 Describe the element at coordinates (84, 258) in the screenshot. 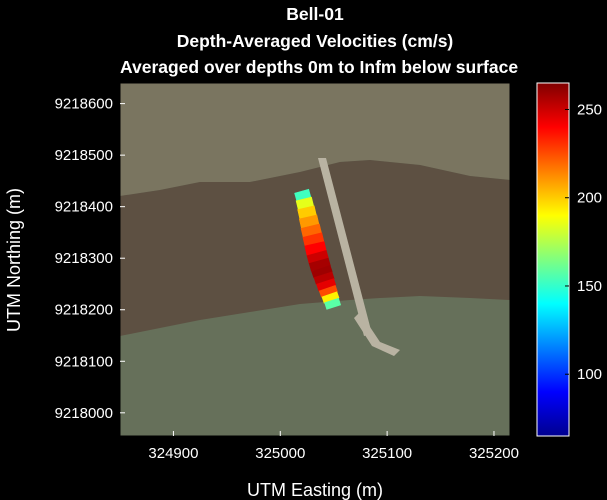

I see `y-tick-label: 9218300` at that location.